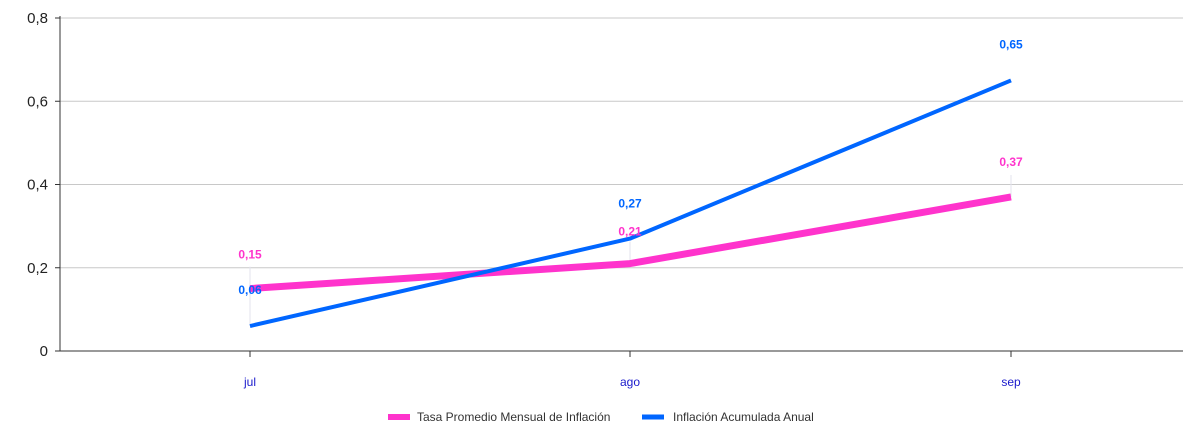 This screenshot has width=1195, height=429. What do you see at coordinates (37, 18) in the screenshot?
I see `y-tick-label: 0,8` at bounding box center [37, 18].